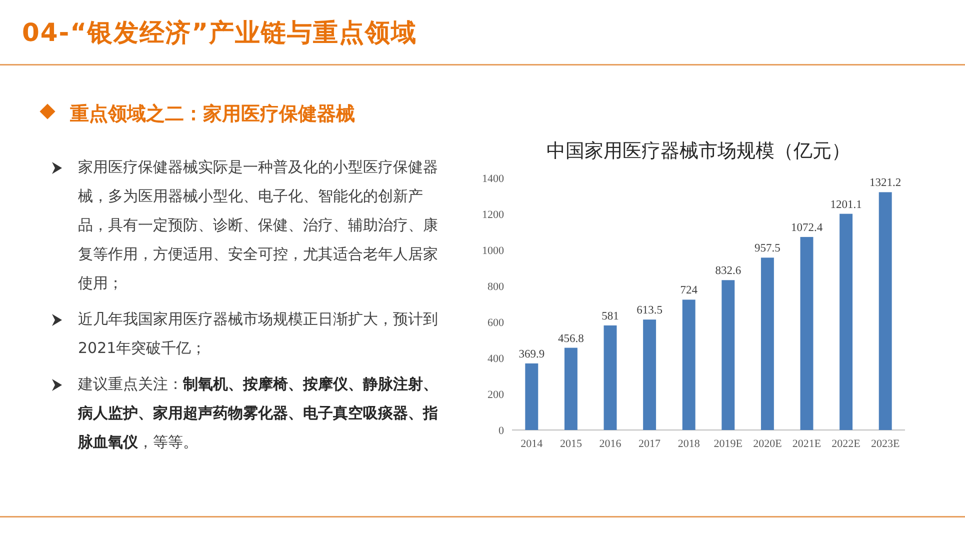  Describe the element at coordinates (610, 444) in the screenshot. I see `x-tick-label: 2016` at that location.